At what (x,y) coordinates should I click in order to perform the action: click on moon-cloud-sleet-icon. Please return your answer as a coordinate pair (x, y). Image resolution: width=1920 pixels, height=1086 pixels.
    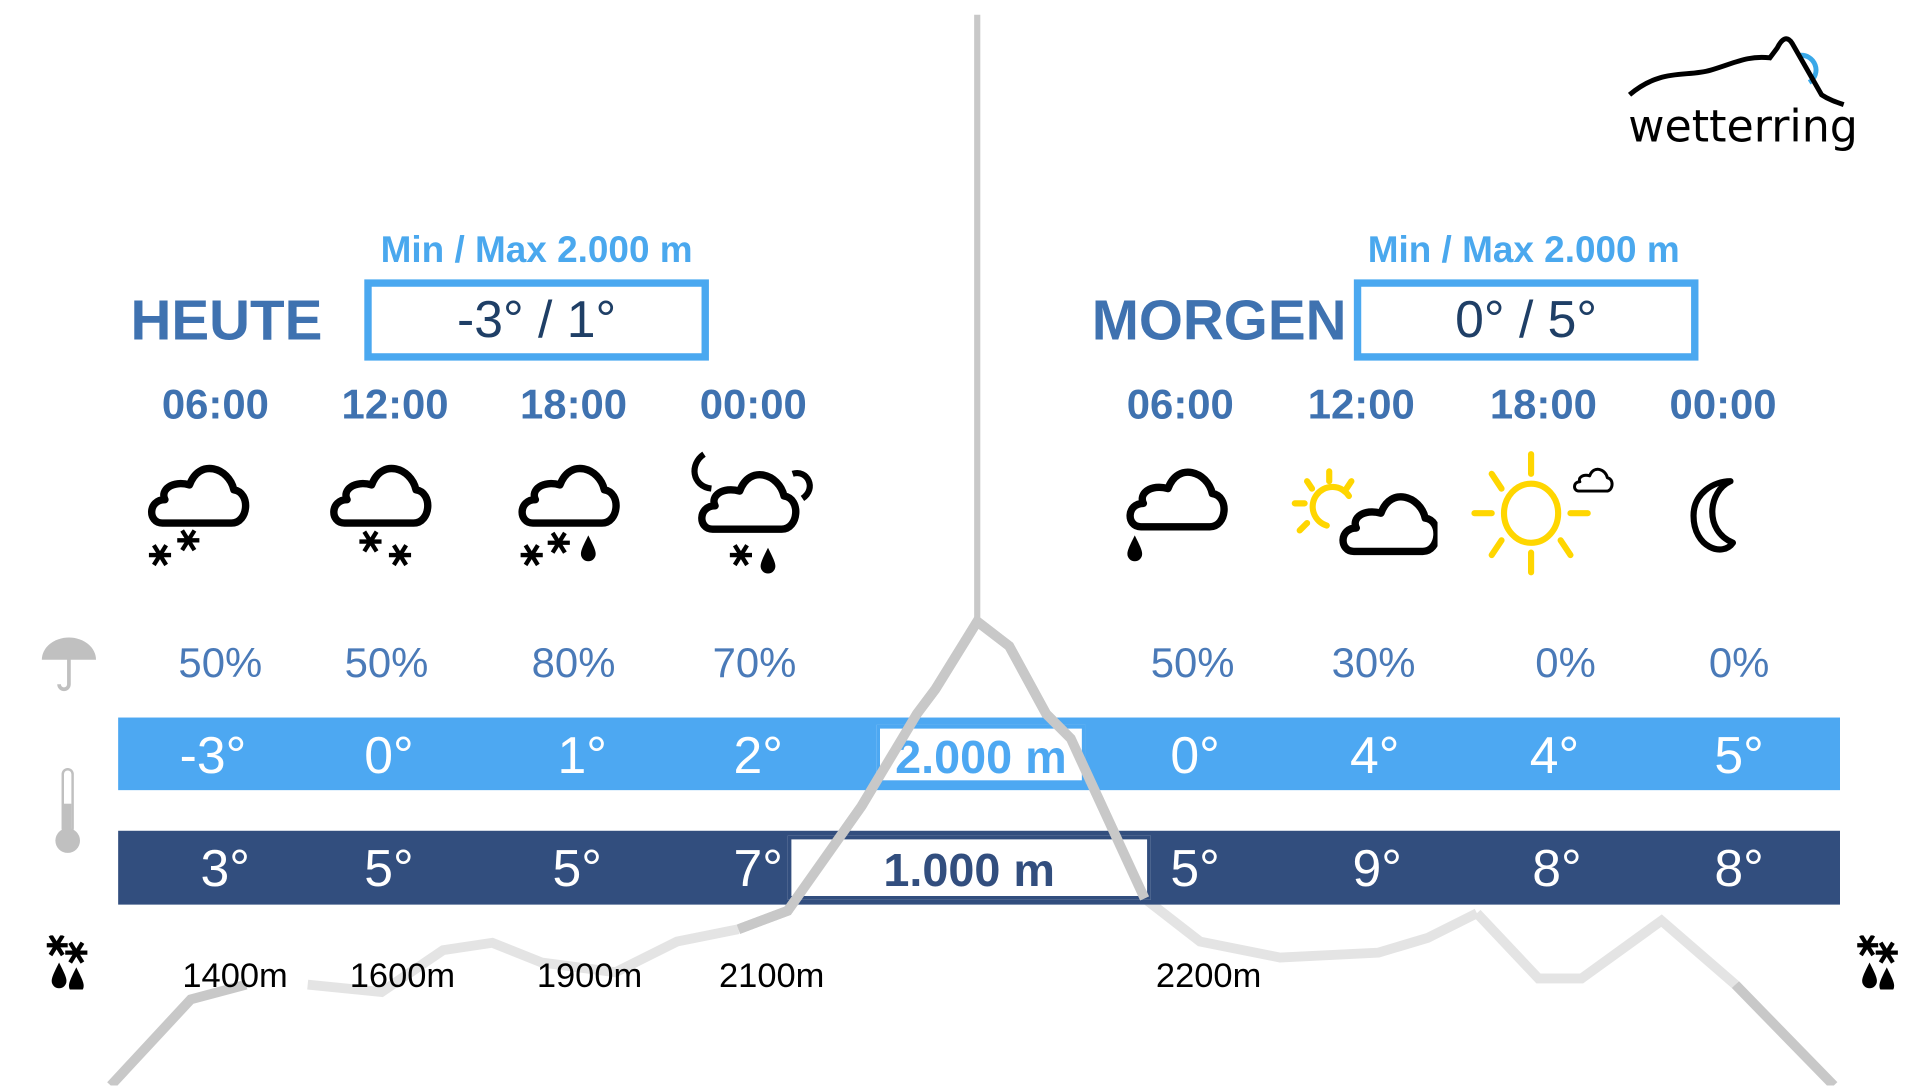
    Looking at the image, I should click on (752, 512).